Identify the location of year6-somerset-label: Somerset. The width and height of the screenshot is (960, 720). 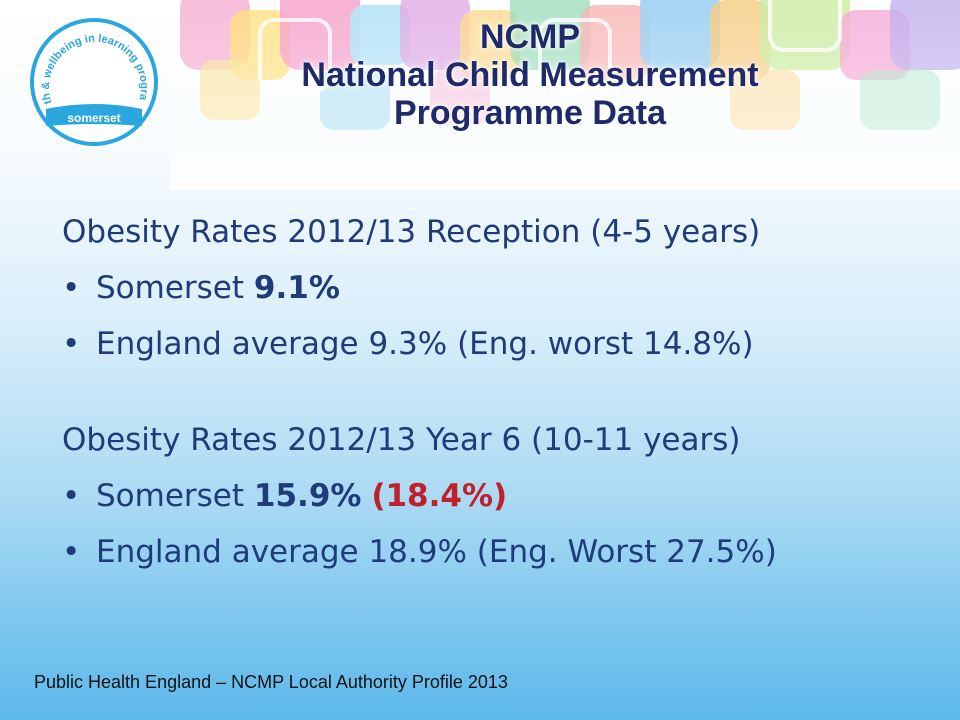
(175, 496).